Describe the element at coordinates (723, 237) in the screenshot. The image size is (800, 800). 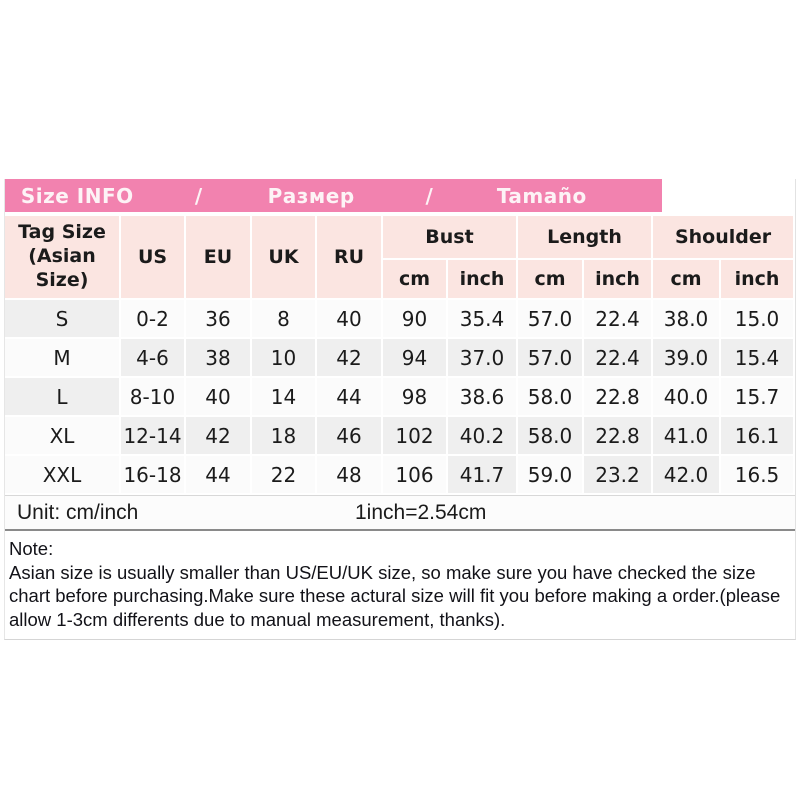
I see `shoulder-group-header: Shoulder` at that location.